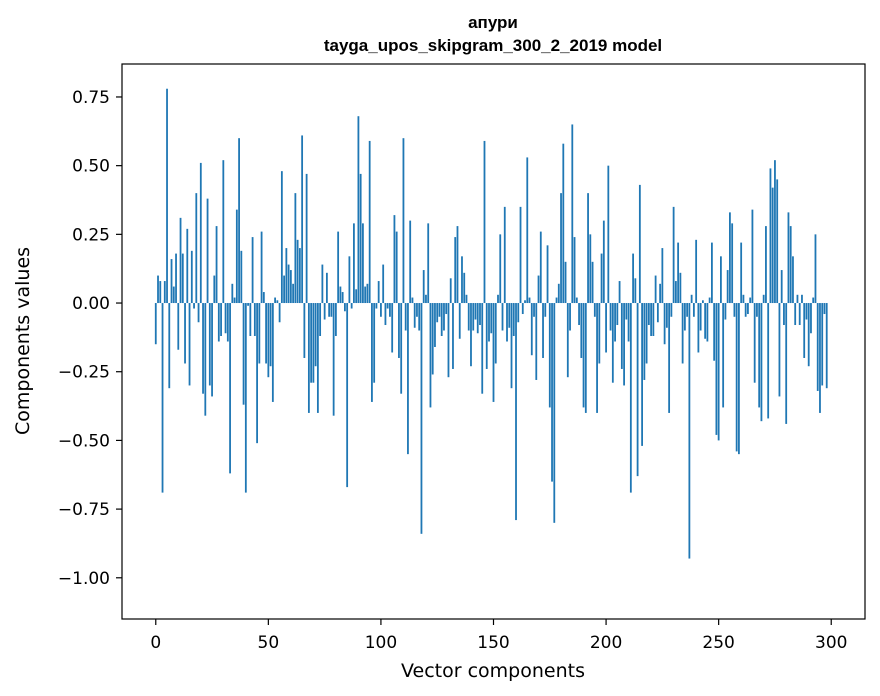 The height and width of the screenshot is (696, 880). I want to click on y-axis-label: Components values, so click(23, 341).